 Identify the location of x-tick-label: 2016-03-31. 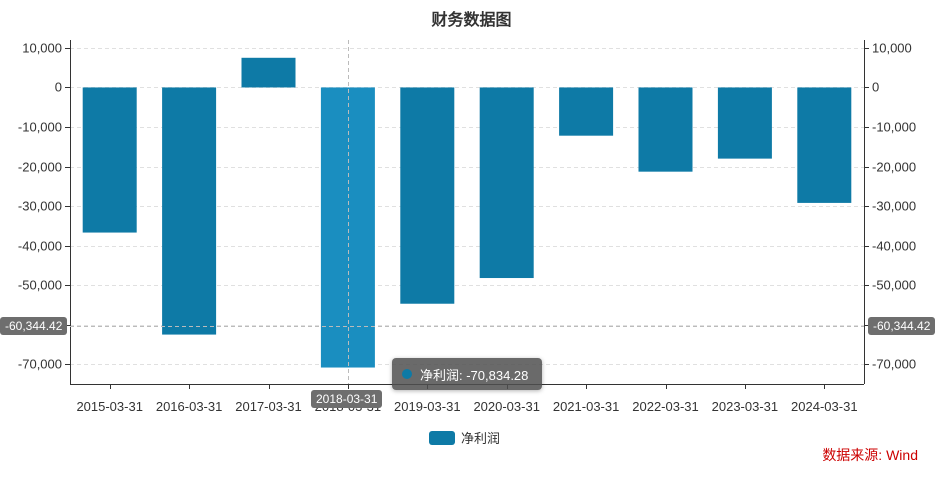
(189, 406).